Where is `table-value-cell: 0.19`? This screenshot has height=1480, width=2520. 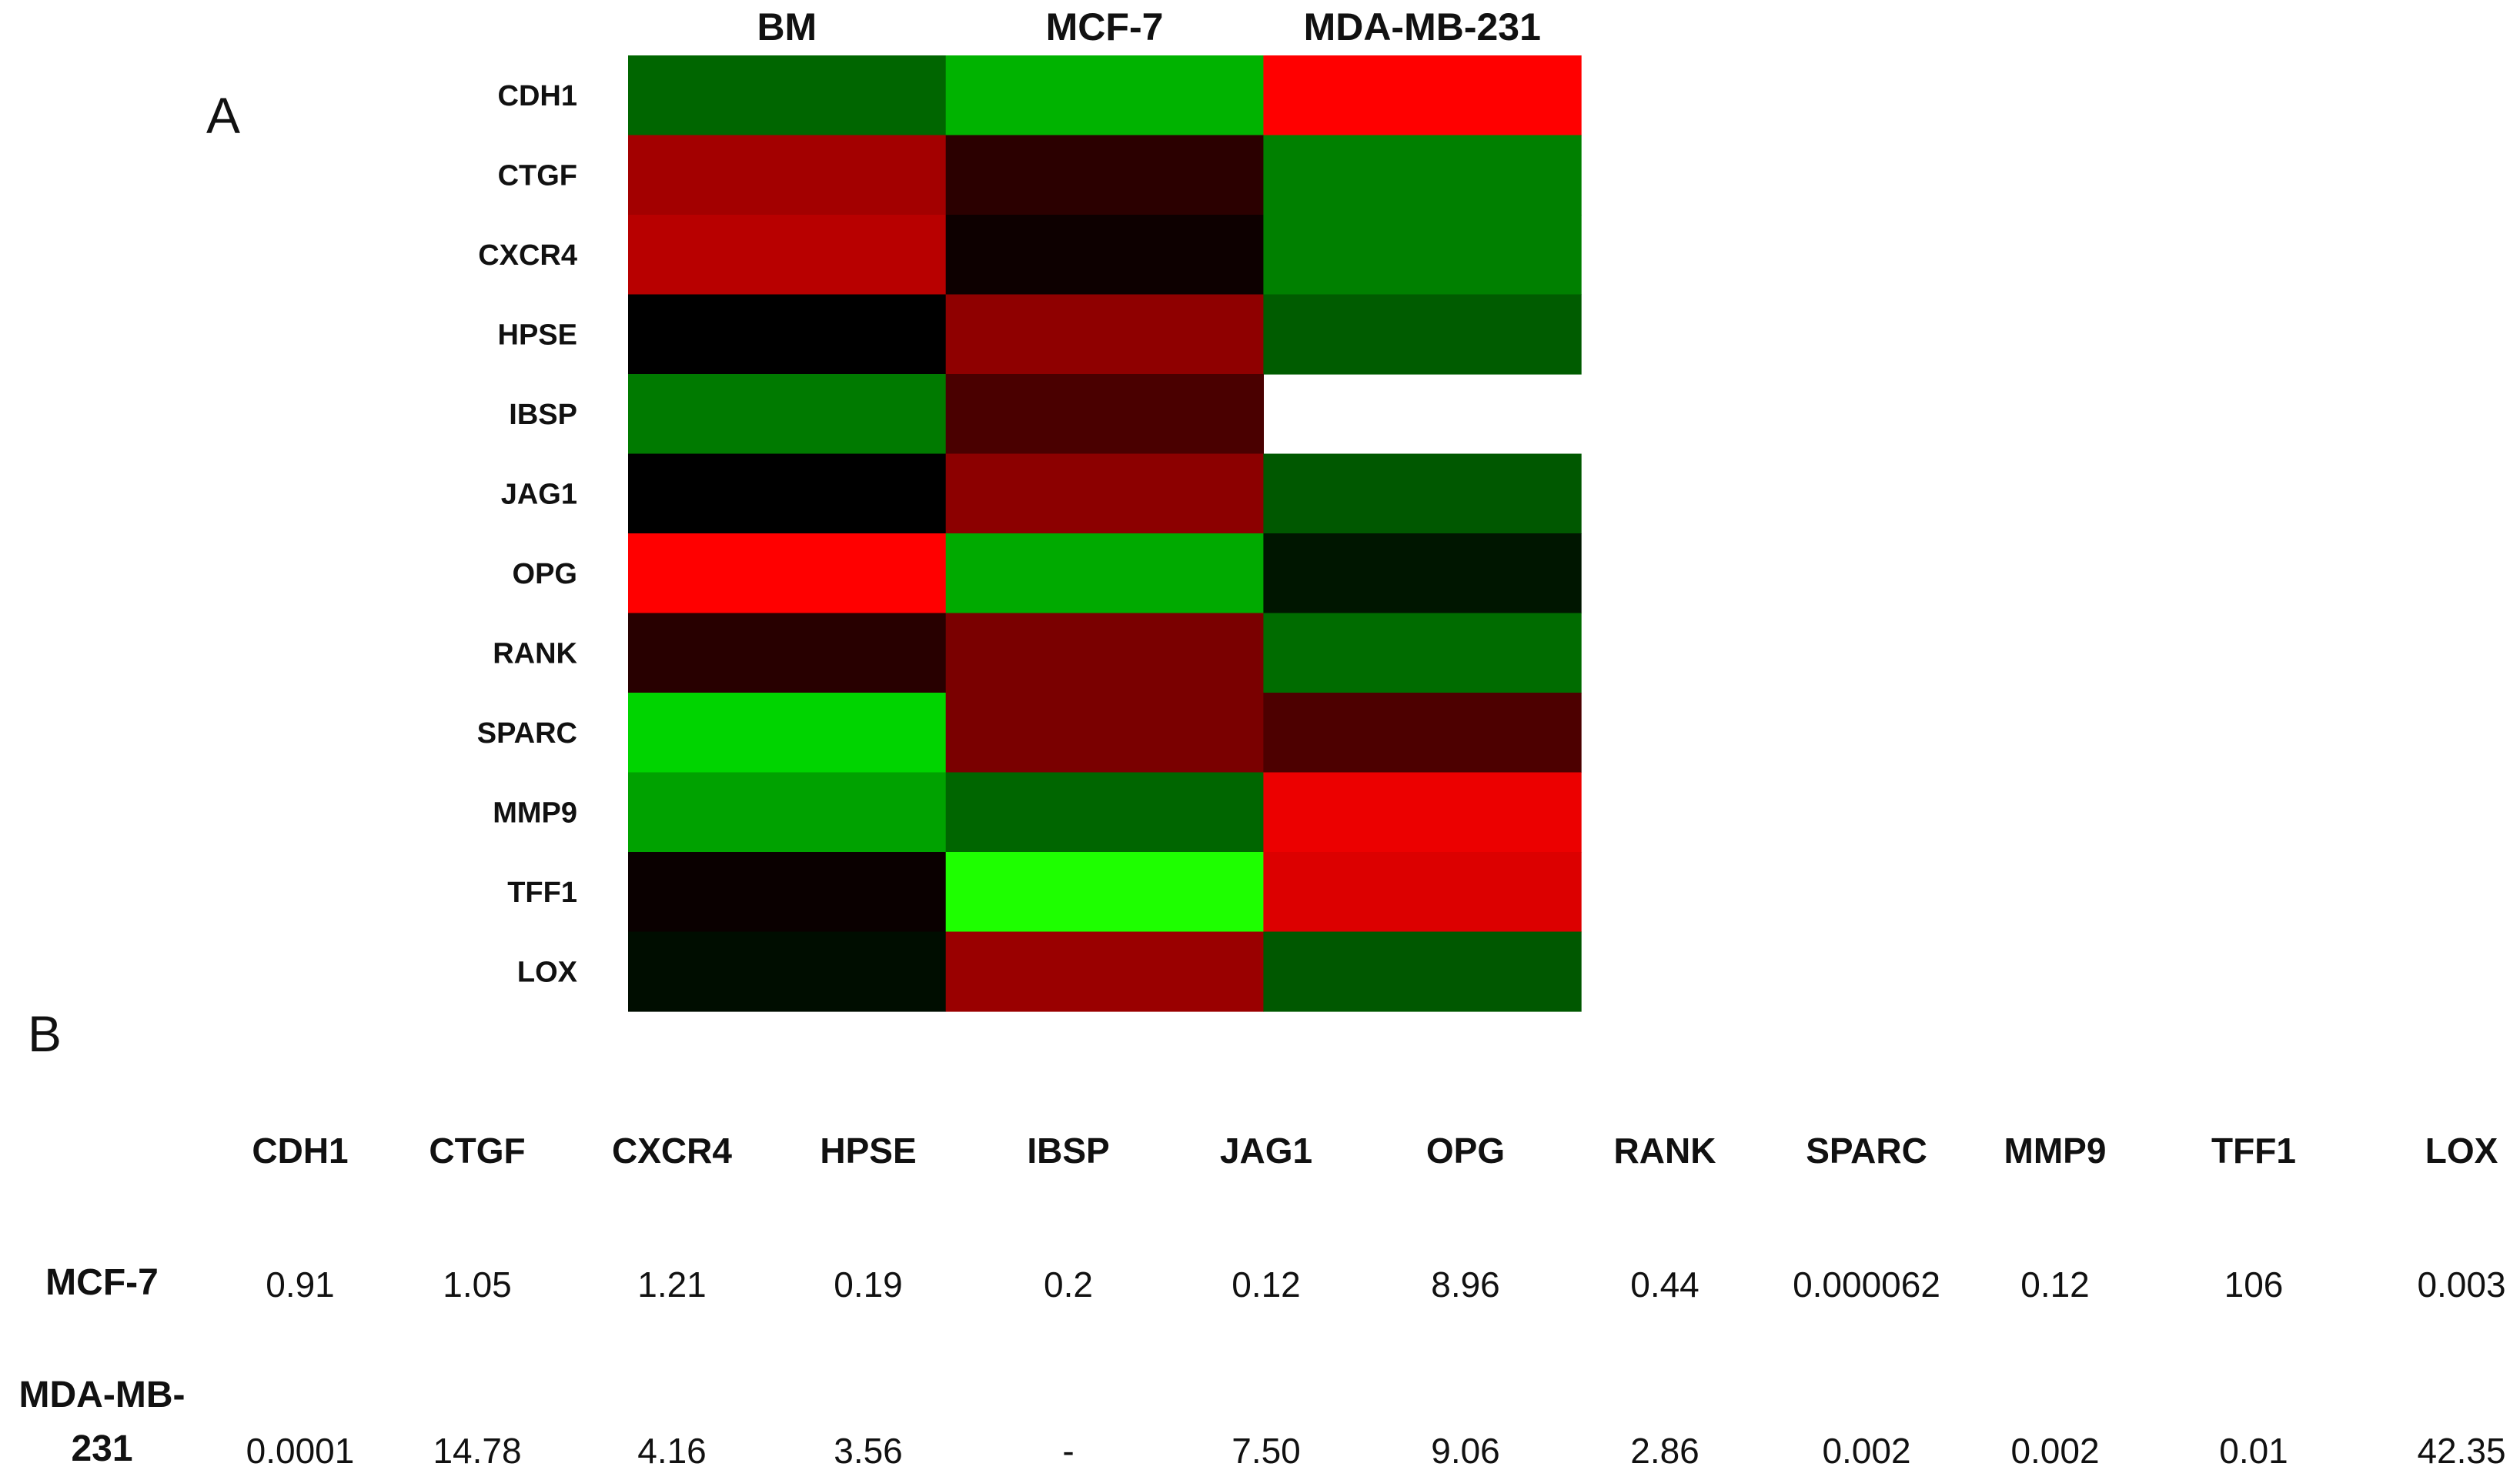 table-value-cell: 0.19 is located at coordinates (868, 1285).